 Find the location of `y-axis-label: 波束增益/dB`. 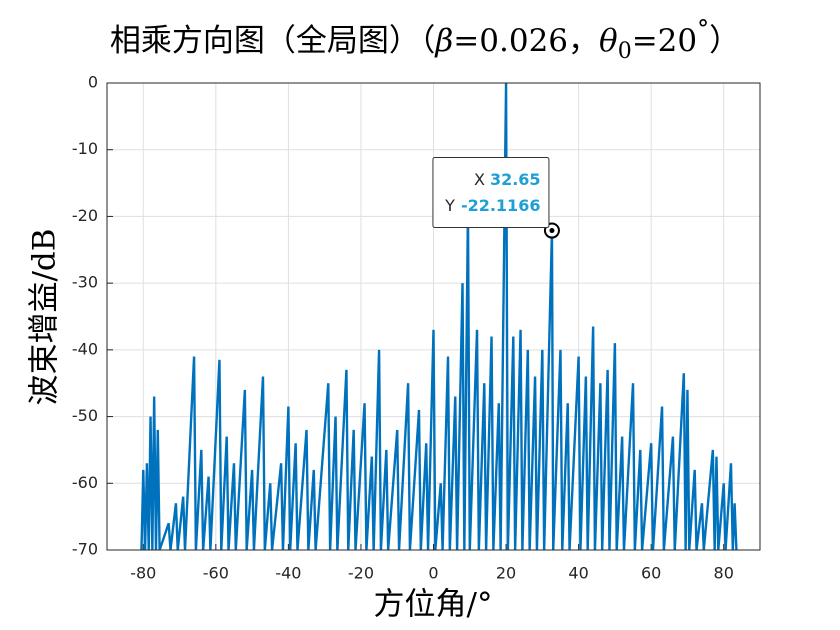

y-axis-label: 波束增益/dB is located at coordinates (45, 316).